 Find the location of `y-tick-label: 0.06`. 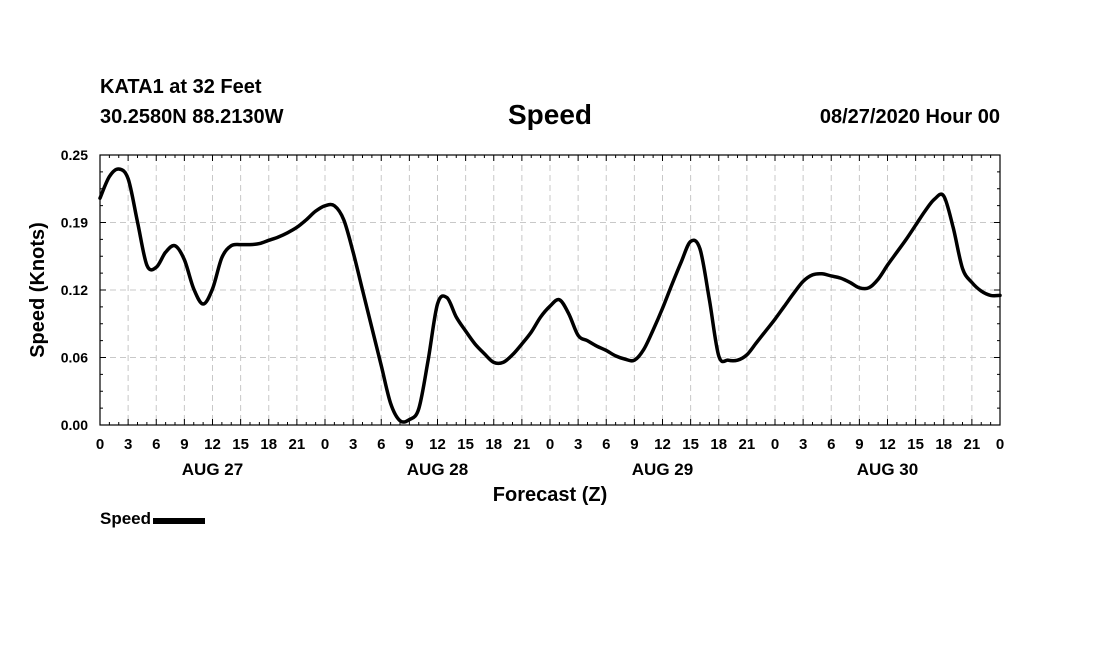

y-tick-label: 0.06 is located at coordinates (74, 358).